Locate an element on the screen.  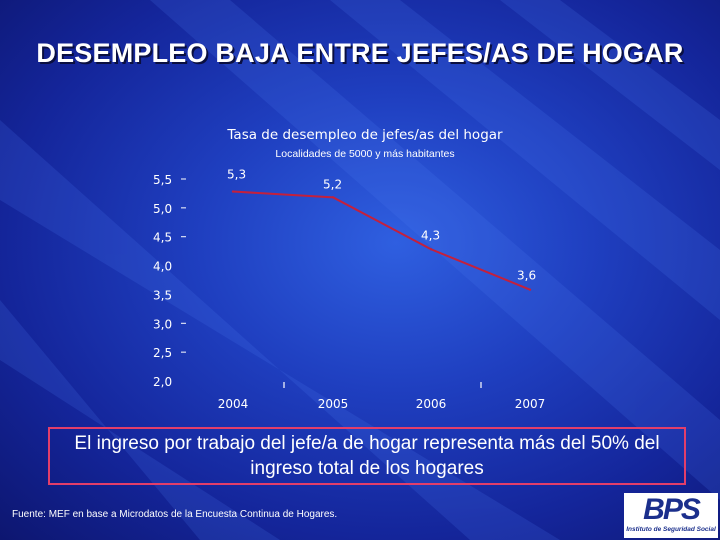
y-tick-label: 4,0 is located at coordinates (162, 267).